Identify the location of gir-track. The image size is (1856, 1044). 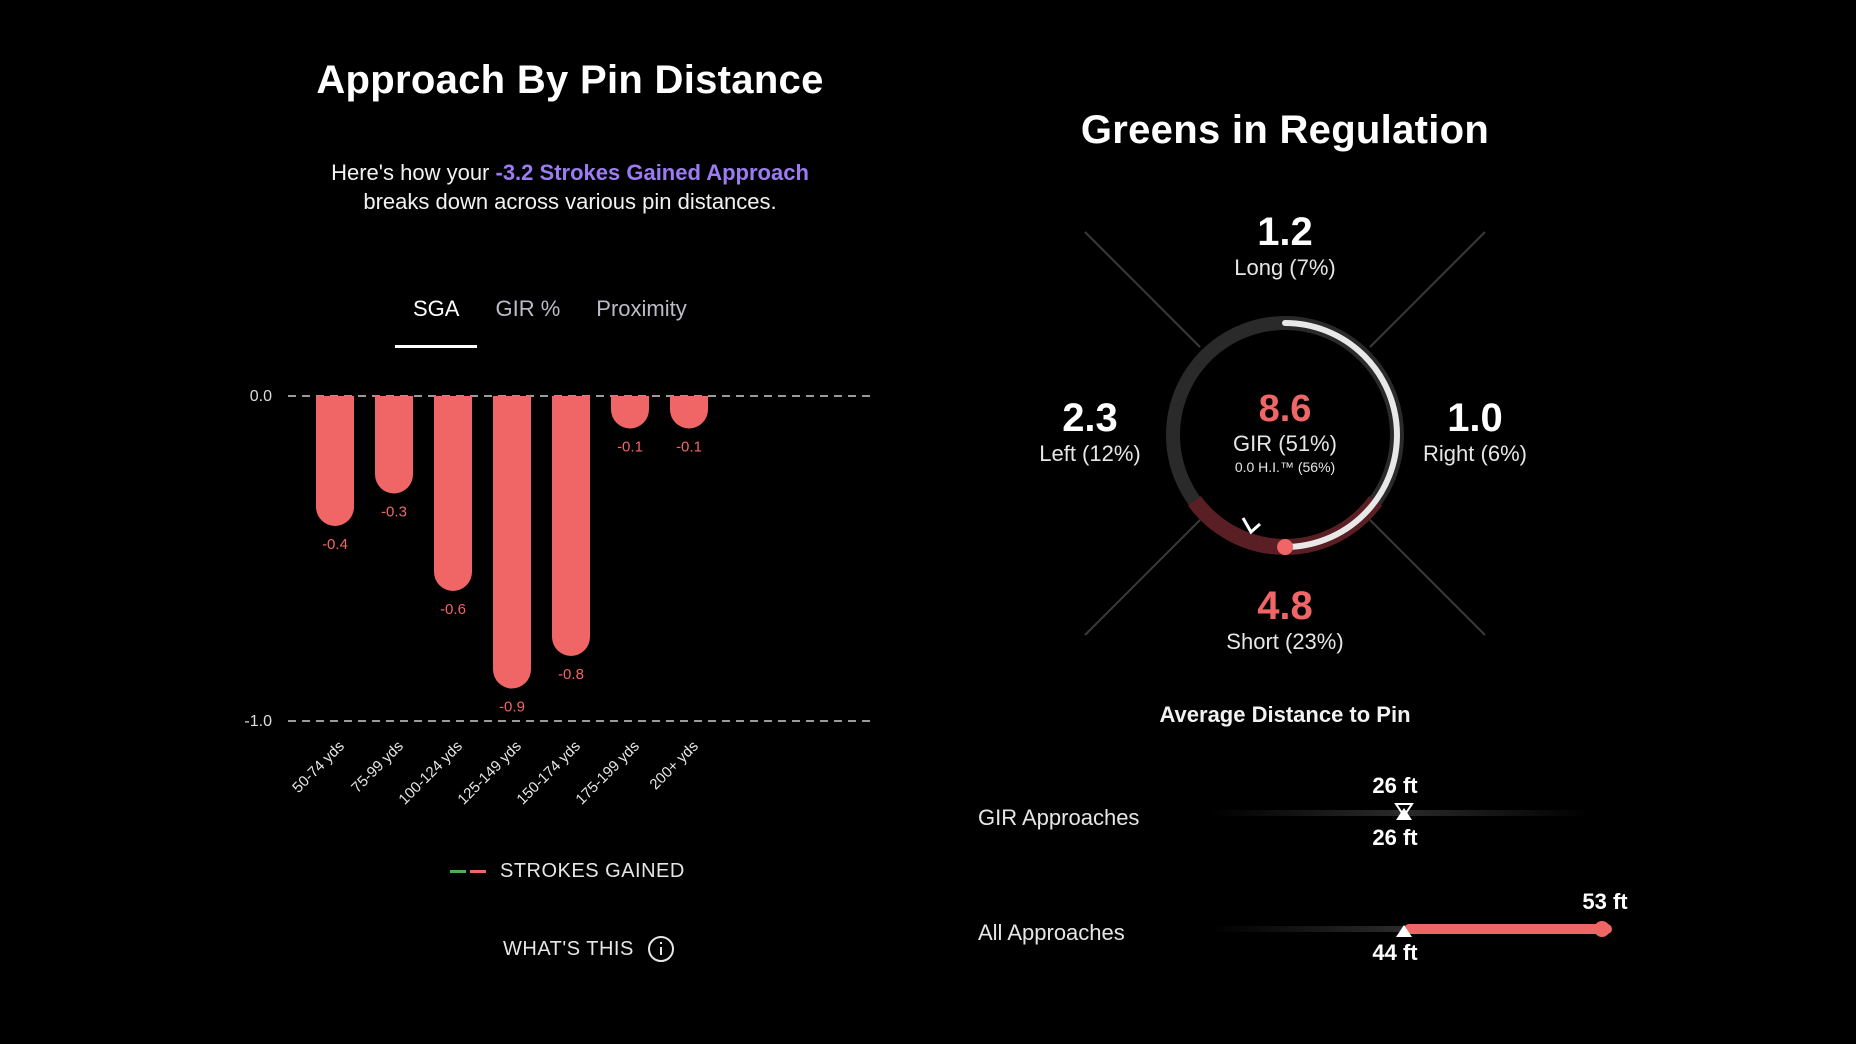
(1400, 813).